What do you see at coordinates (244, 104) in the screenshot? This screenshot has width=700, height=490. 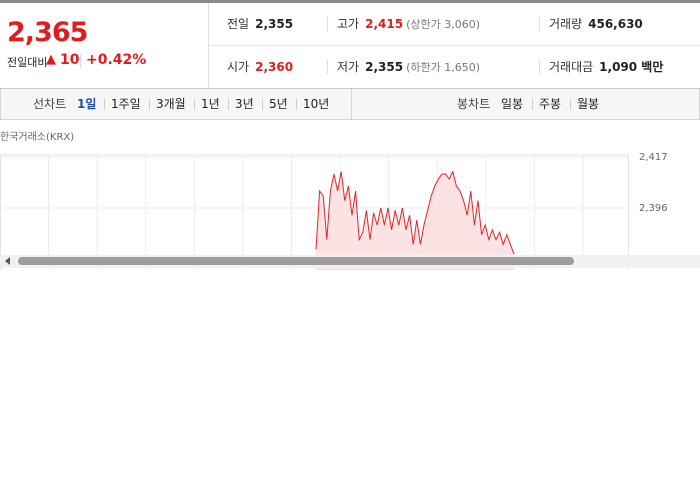 I see `tab: 3년` at bounding box center [244, 104].